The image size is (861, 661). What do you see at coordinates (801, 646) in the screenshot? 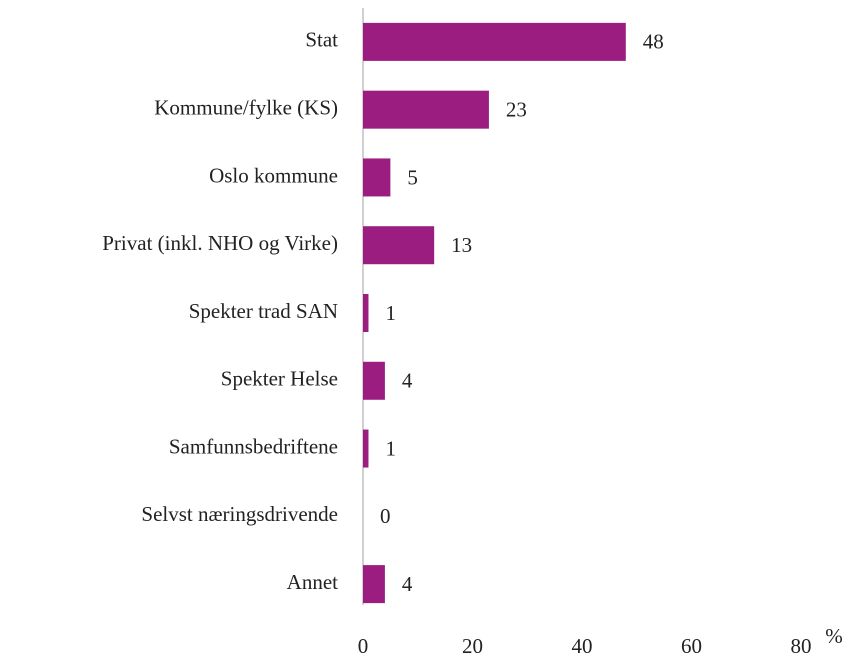
I see `x-tick-label: 80` at bounding box center [801, 646].